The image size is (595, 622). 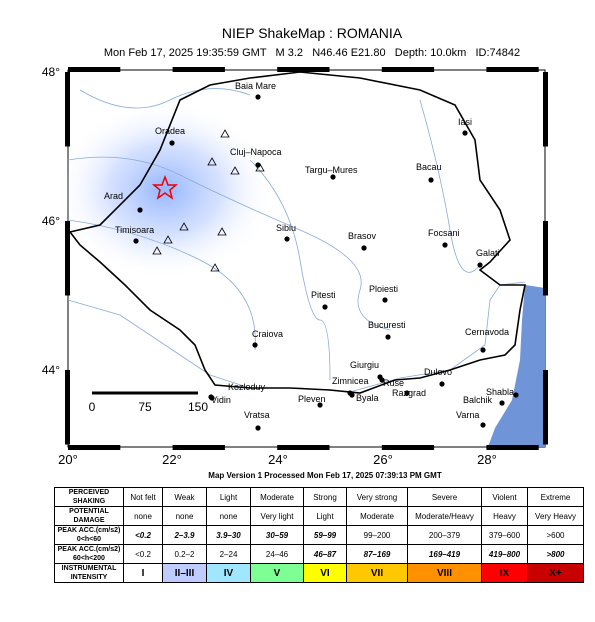 What do you see at coordinates (257, 415) in the screenshot?
I see `city-label: Vratsa` at bounding box center [257, 415].